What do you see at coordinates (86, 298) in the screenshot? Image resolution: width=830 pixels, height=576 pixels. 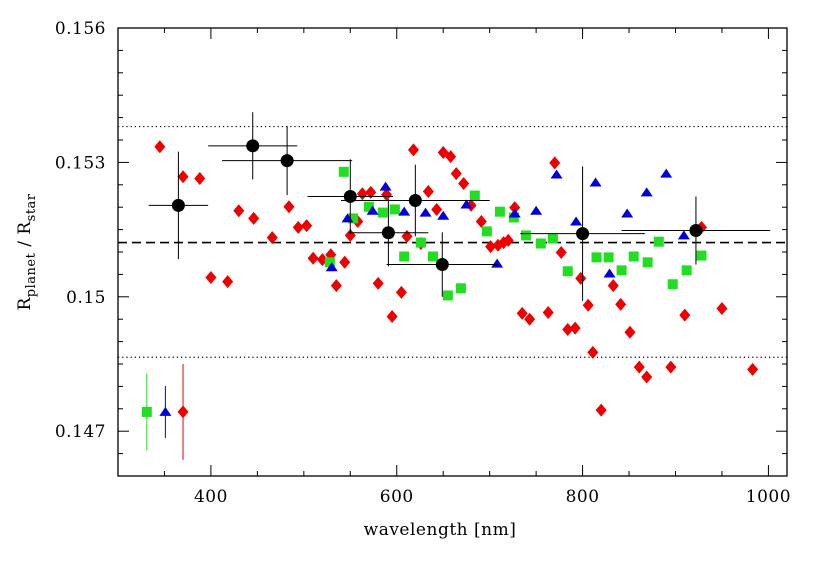 I see `y-tick-label: 0.15` at bounding box center [86, 298].